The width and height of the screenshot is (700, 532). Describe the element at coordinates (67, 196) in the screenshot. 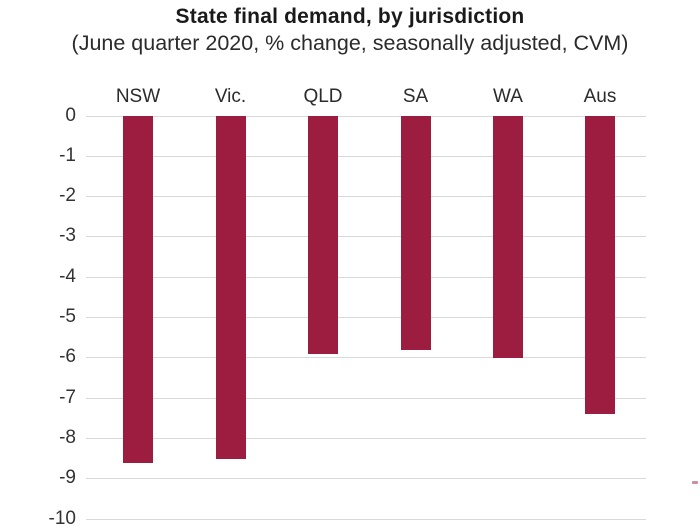

I see `y-axis-tick-label: -2` at that location.